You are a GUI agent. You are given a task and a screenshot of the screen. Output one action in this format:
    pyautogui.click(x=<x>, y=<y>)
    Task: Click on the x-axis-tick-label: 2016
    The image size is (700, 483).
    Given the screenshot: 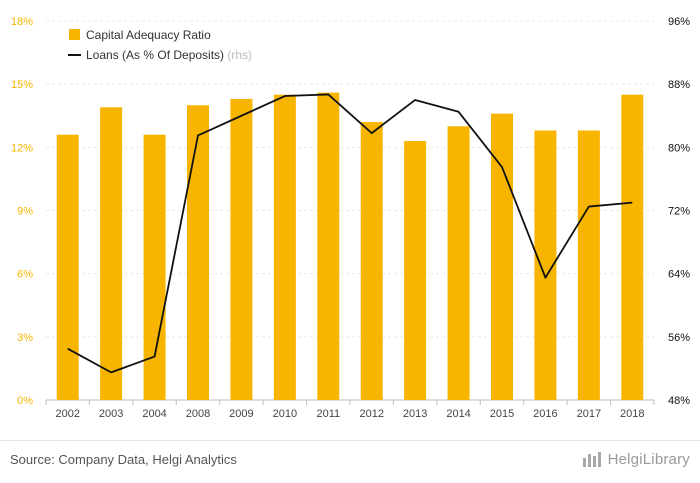 What is the action you would take?
    pyautogui.click(x=545, y=414)
    